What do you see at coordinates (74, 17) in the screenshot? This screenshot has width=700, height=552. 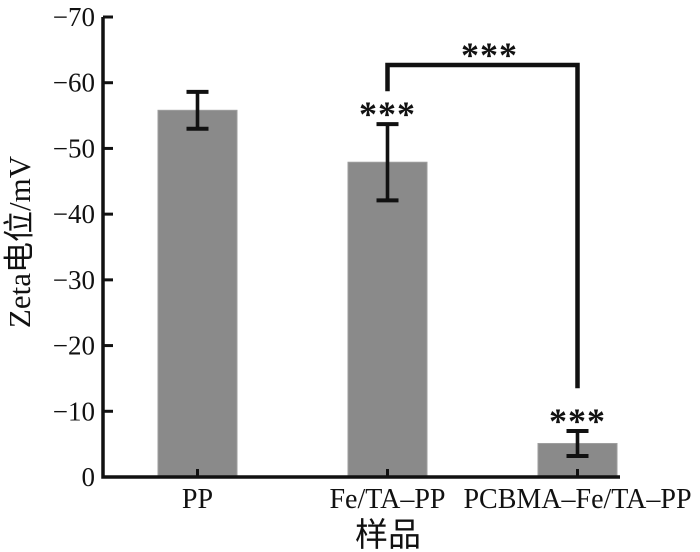 I see `y-tick-label-−70: −70` at bounding box center [74, 17].